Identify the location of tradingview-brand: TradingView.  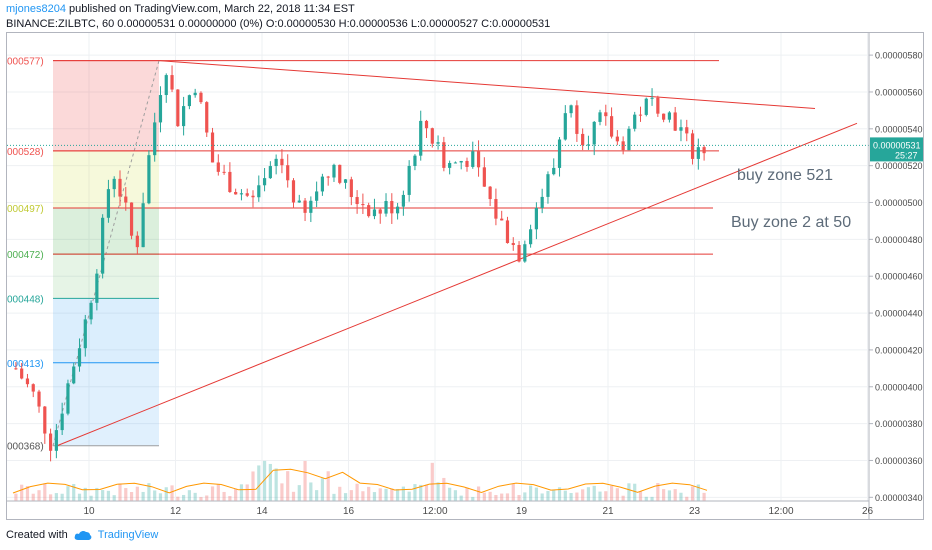
(128, 535).